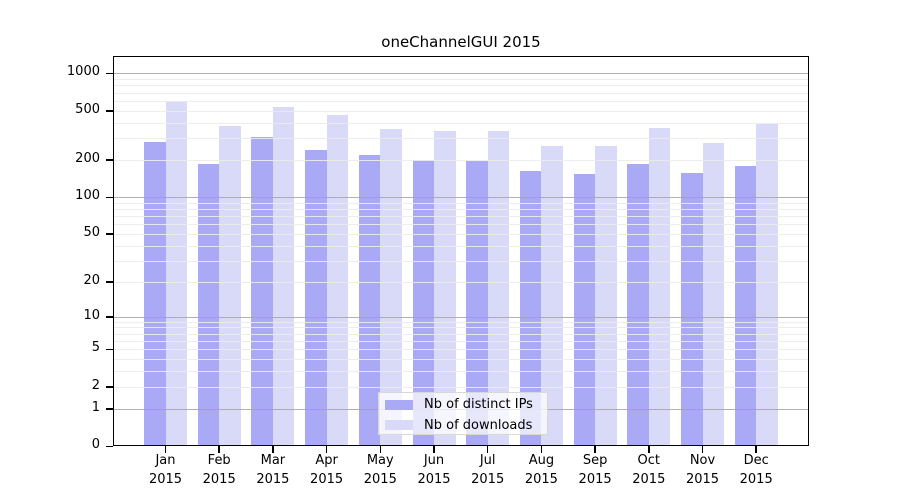  What do you see at coordinates (91, 232) in the screenshot?
I see `y-tick-label: 50` at bounding box center [91, 232].